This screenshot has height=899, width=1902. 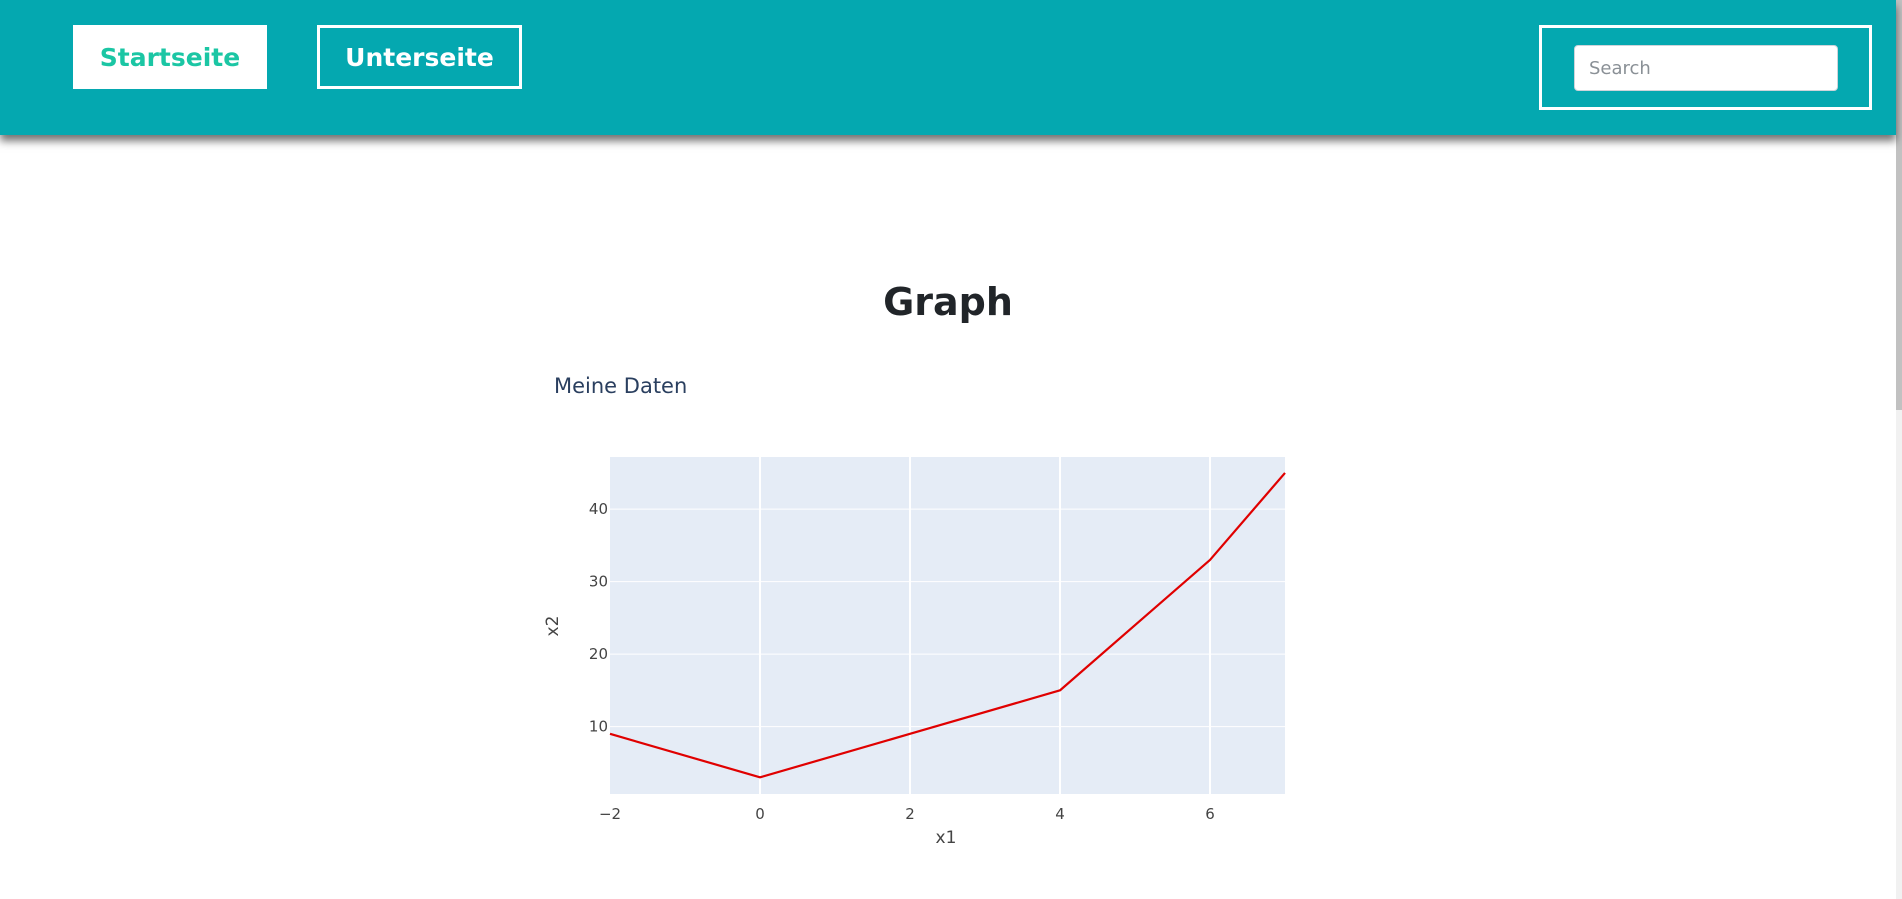 What do you see at coordinates (598, 509) in the screenshot?
I see `y-tick-label: 40` at bounding box center [598, 509].